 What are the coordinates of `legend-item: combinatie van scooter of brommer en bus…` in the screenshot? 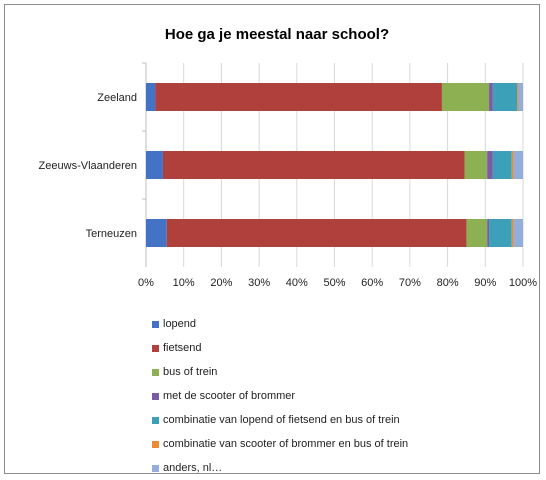 It's located at (280, 444).